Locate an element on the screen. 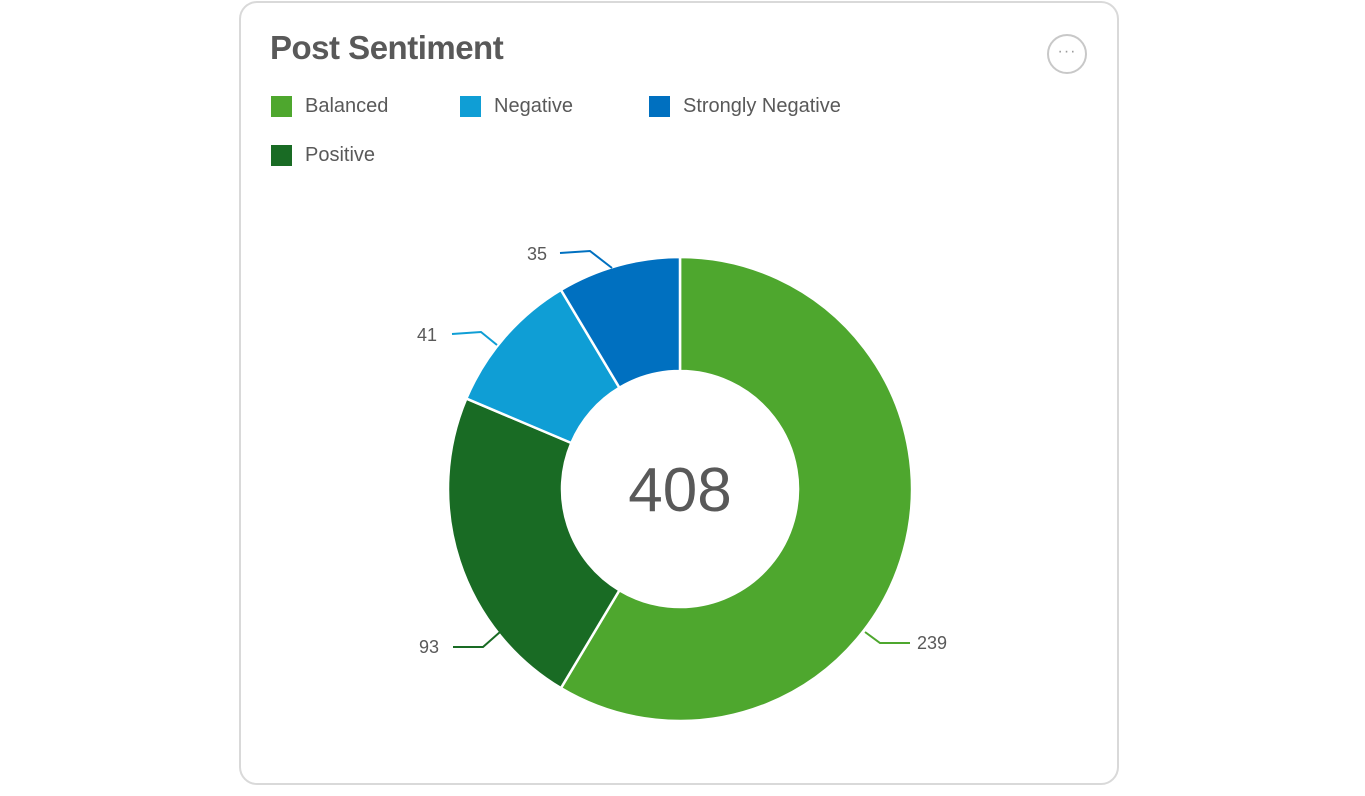 The width and height of the screenshot is (1365, 796). card-title: Post Sentiment is located at coordinates (387, 47).